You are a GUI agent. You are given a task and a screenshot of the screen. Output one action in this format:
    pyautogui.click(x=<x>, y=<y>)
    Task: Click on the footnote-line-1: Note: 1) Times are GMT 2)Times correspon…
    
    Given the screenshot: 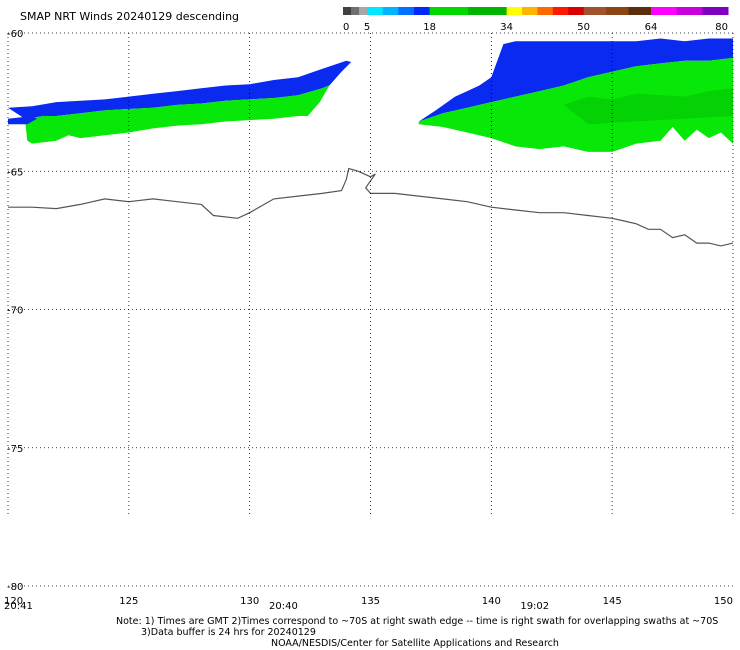 What is the action you would take?
    pyautogui.click(x=417, y=621)
    